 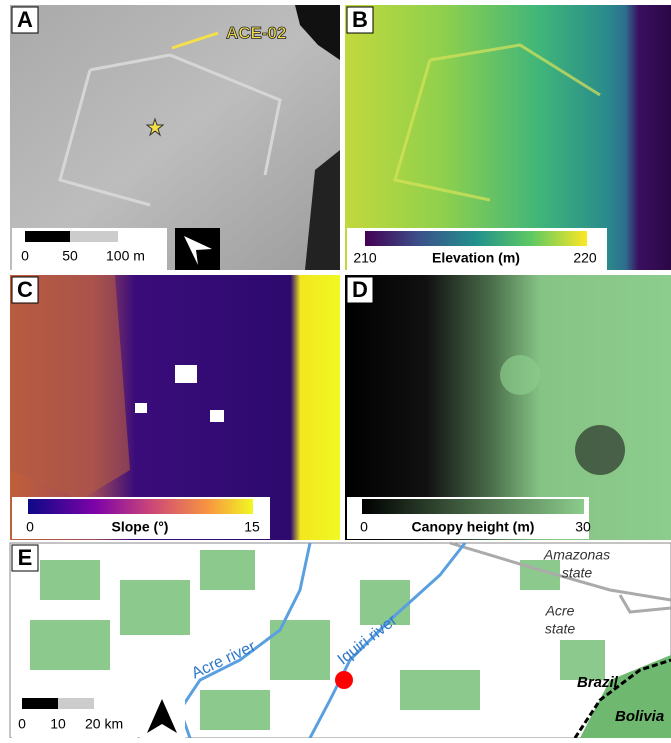 What do you see at coordinates (560, 611) in the screenshot?
I see `place-label: Acre` at bounding box center [560, 611].